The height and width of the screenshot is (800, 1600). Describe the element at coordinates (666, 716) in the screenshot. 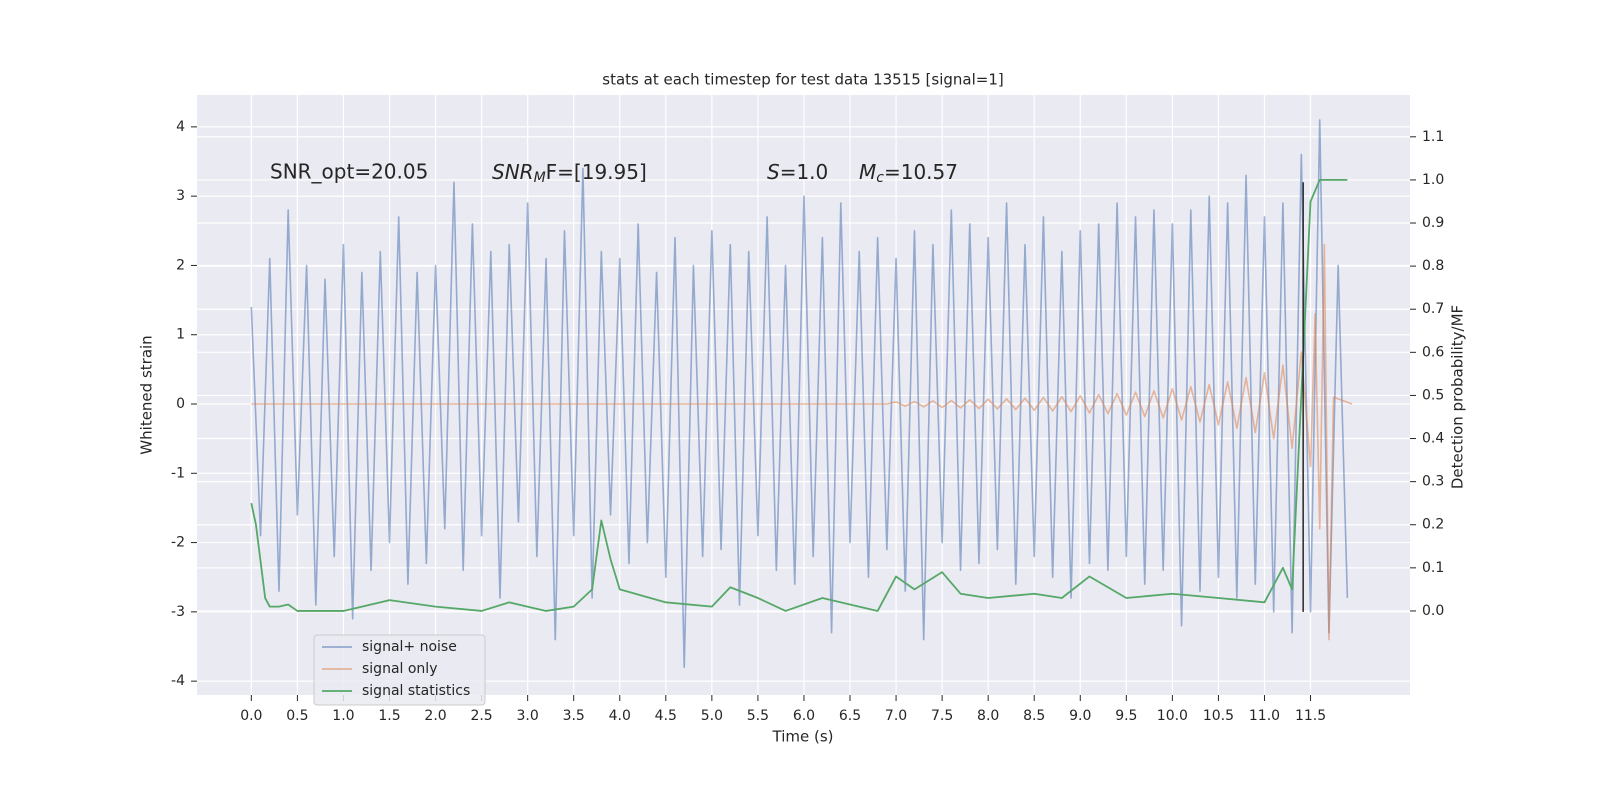

I see `x-tick-label: 4.5` at that location.